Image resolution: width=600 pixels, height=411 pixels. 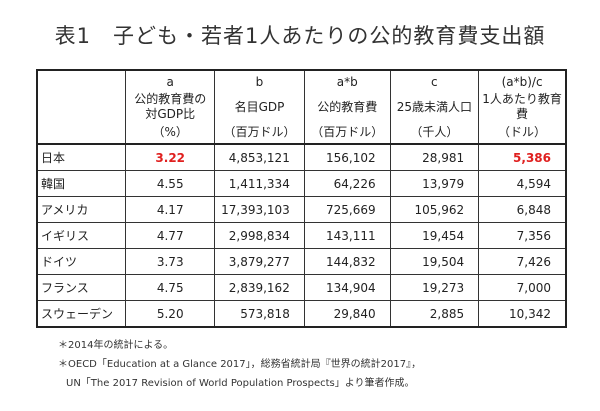 What do you see at coordinates (259, 235) in the screenshot?
I see `table-cell: 2,998,834` at bounding box center [259, 235].